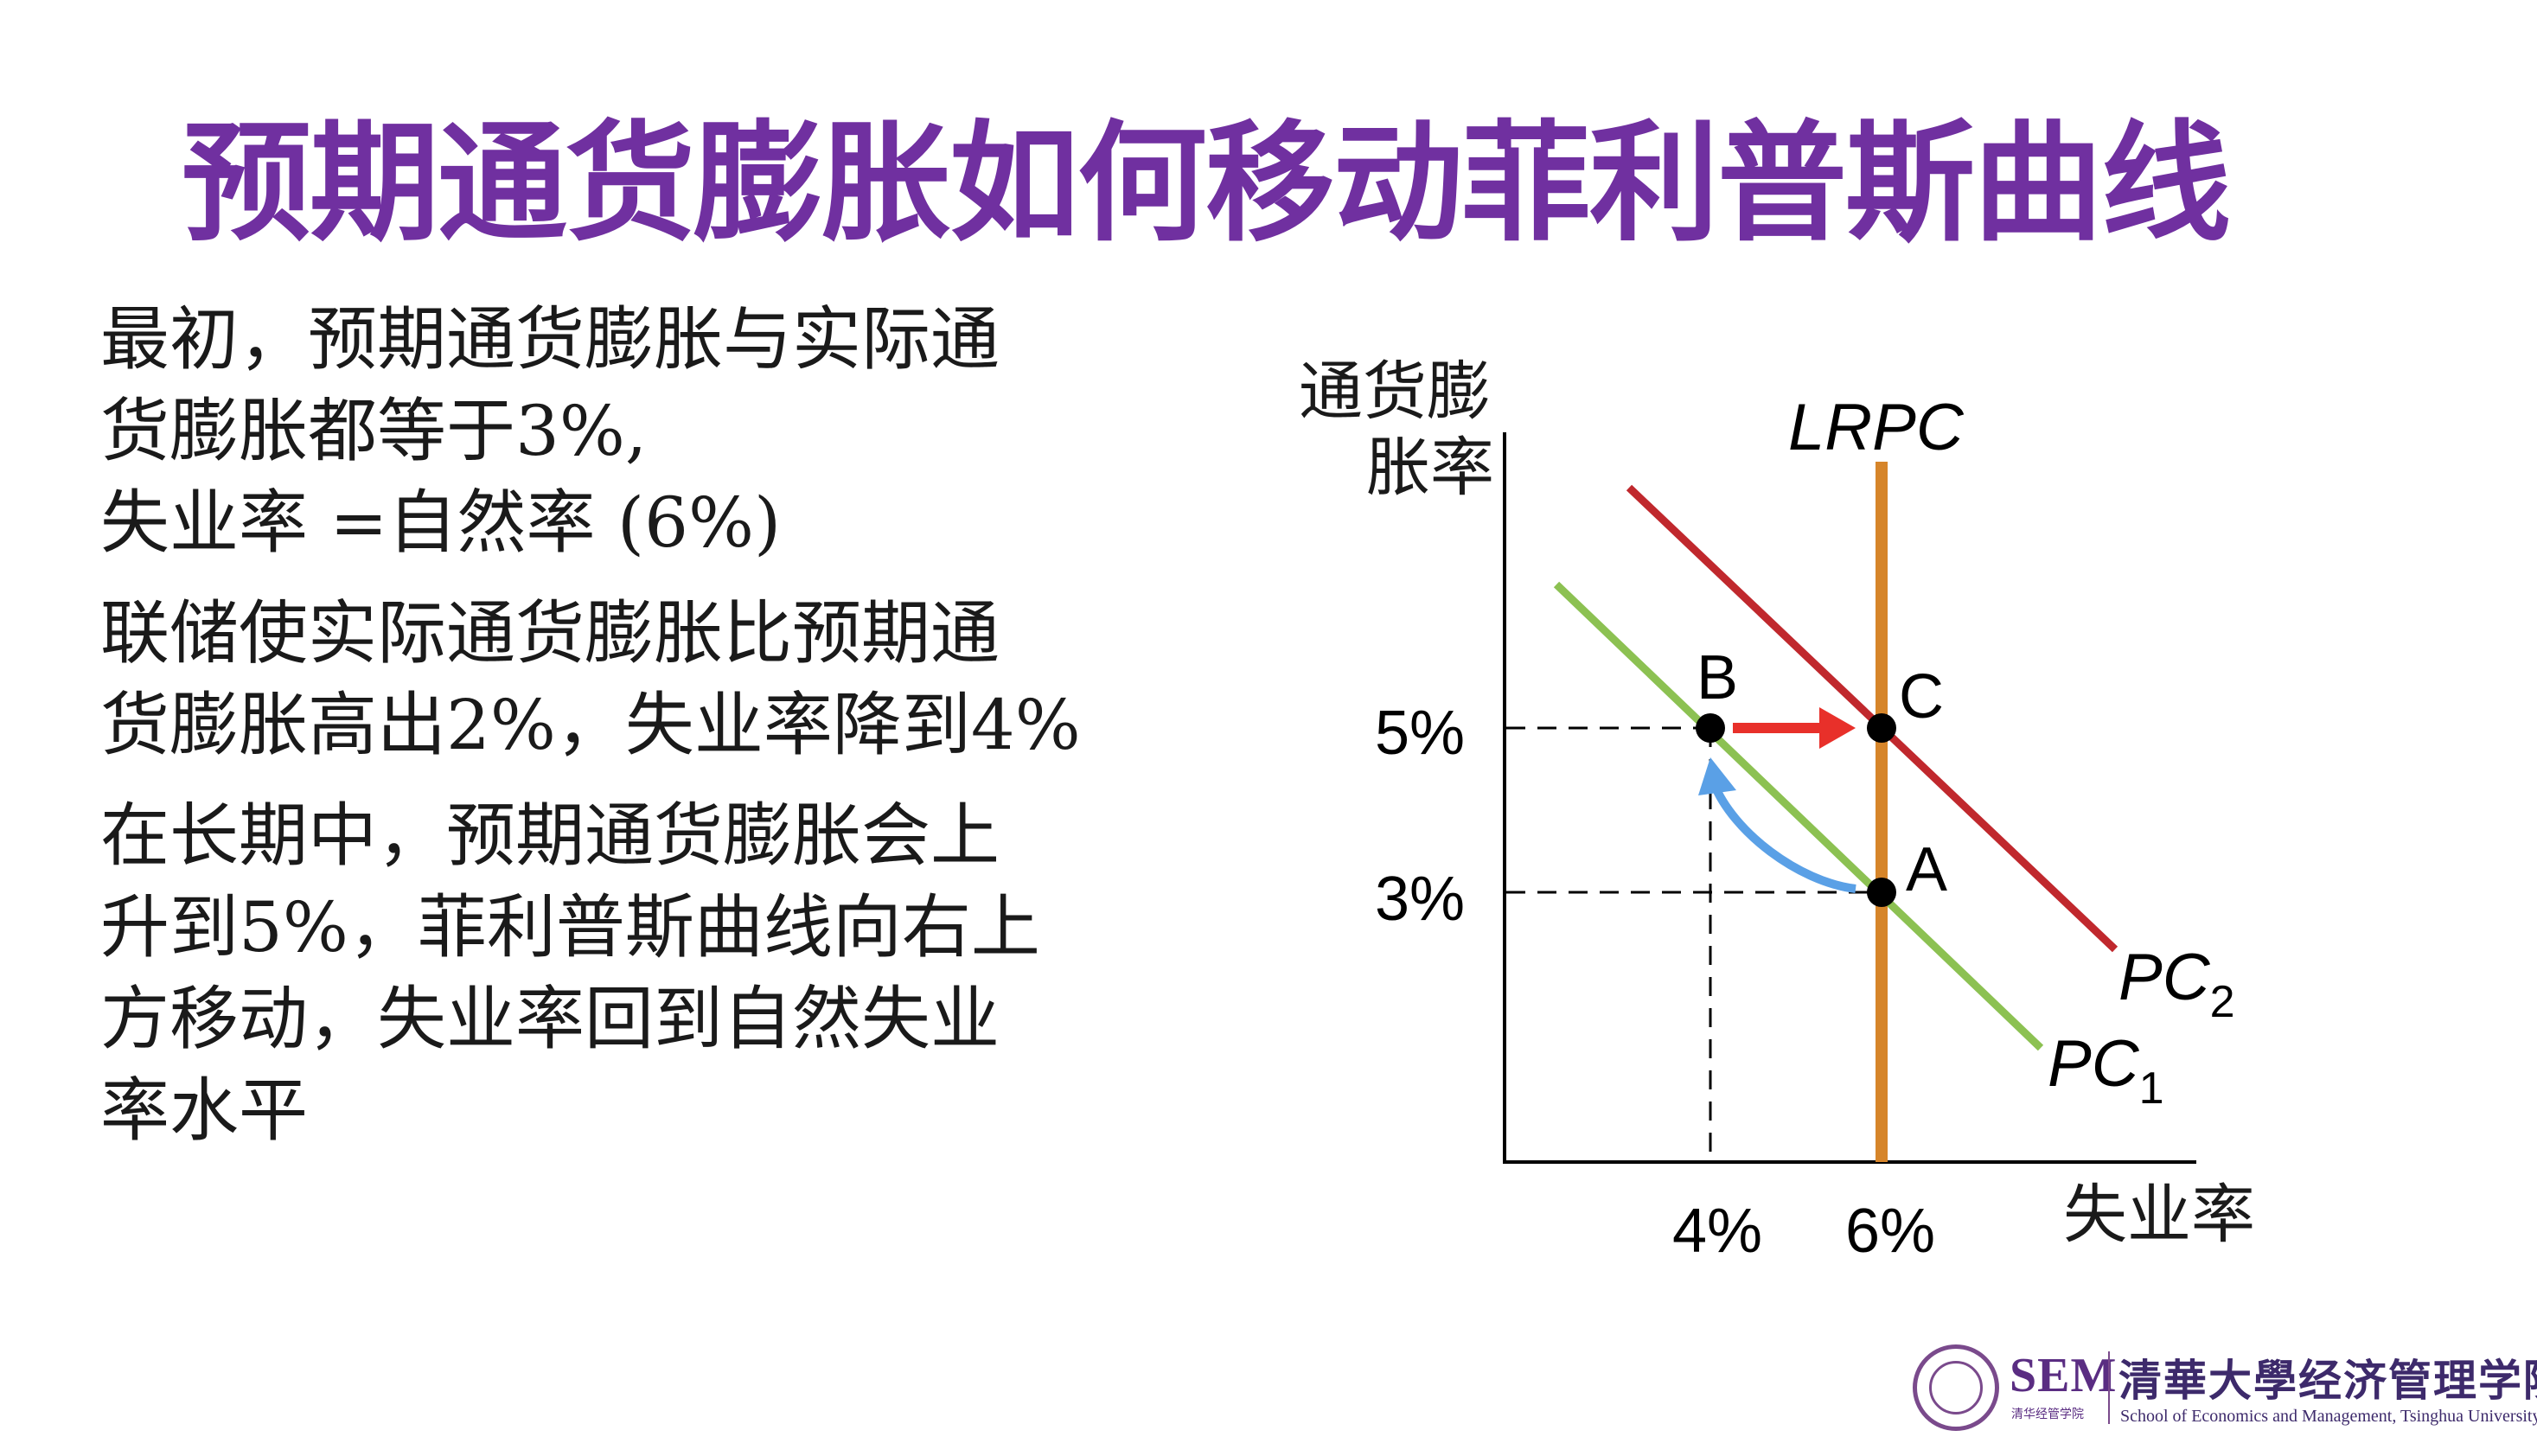 The image size is (2537, 1456). Describe the element at coordinates (441, 522) in the screenshot. I see `text-line: 失业率 =自然率 (6%)` at that location.